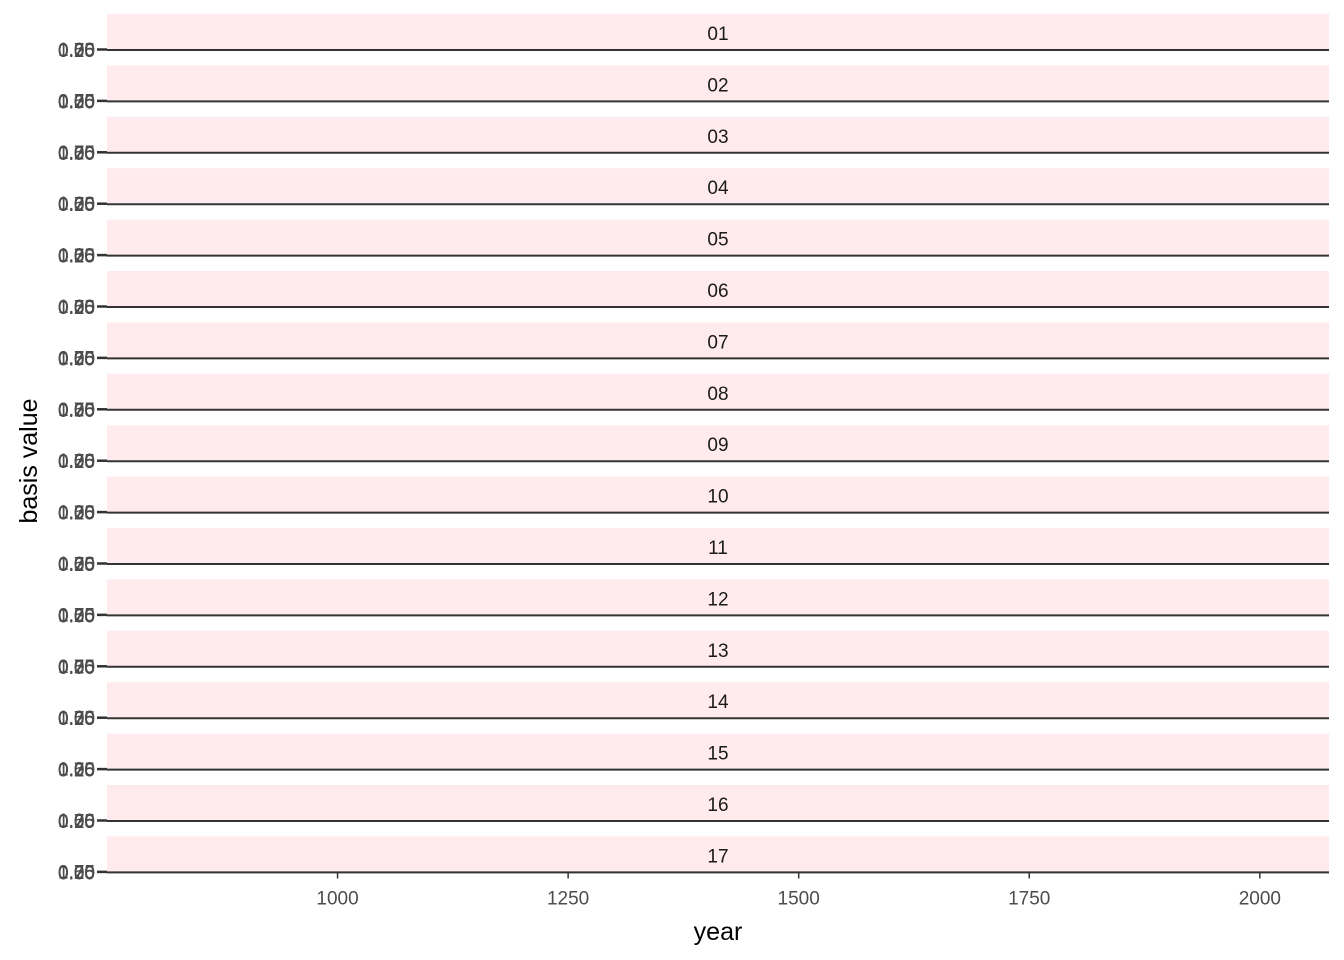 The height and width of the screenshot is (960, 1344). I want to click on facet-strip-label: 10, so click(717, 497).